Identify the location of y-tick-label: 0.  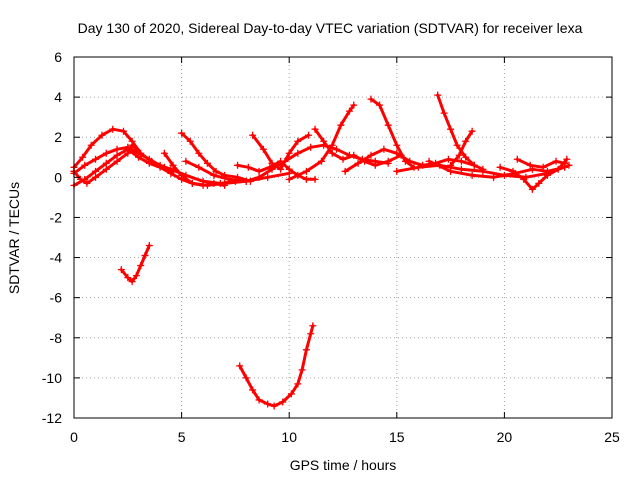
(58, 177).